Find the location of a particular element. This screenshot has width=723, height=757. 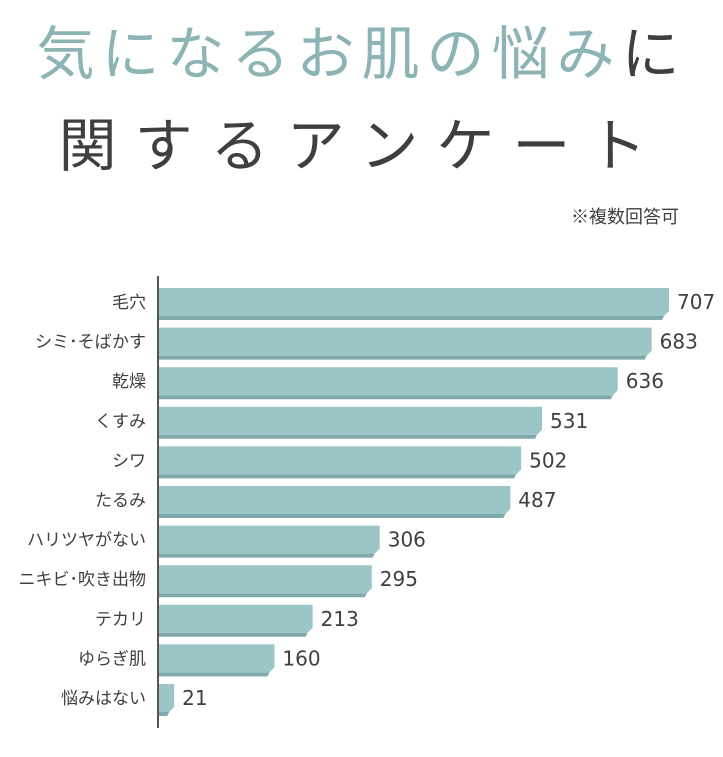

value-label: 306 is located at coordinates (407, 540).